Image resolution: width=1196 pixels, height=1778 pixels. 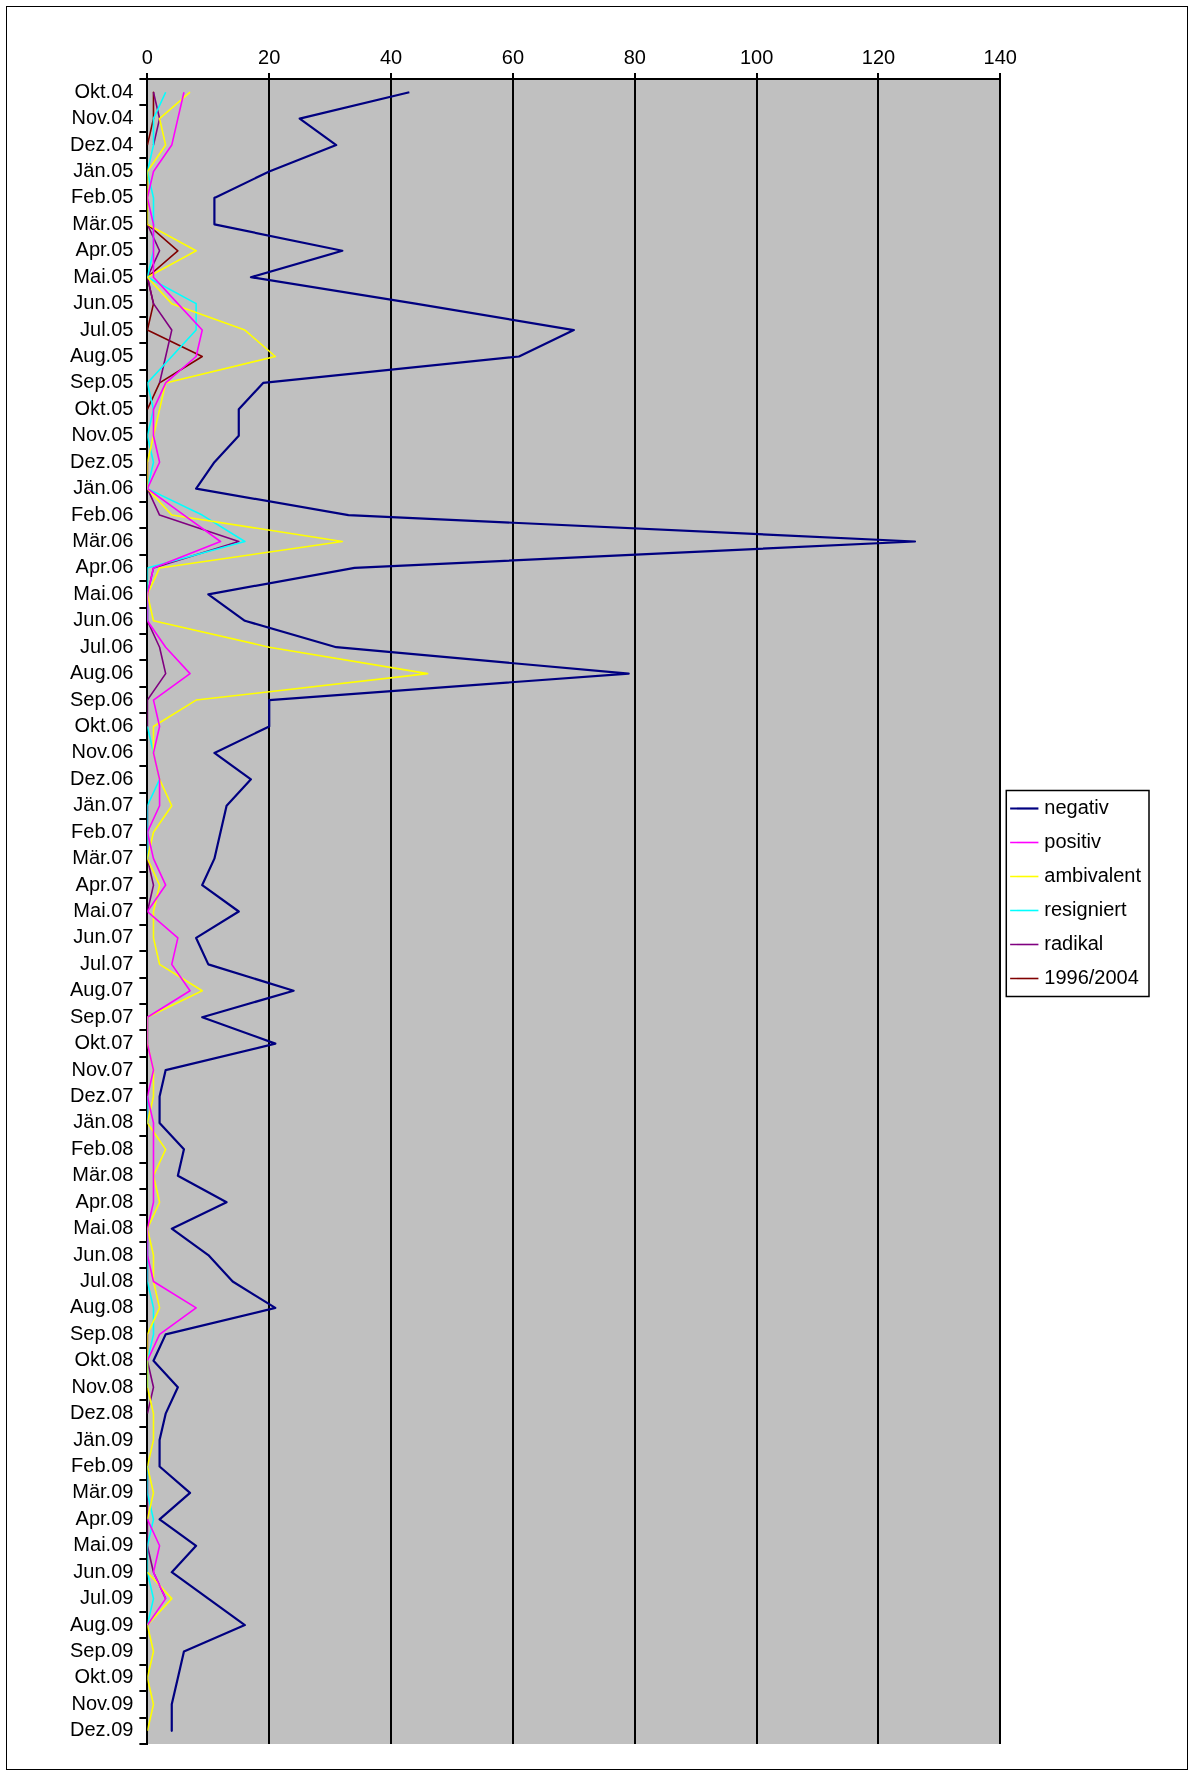 I want to click on y-tick-label: Apr.09, so click(x=104, y=1517).